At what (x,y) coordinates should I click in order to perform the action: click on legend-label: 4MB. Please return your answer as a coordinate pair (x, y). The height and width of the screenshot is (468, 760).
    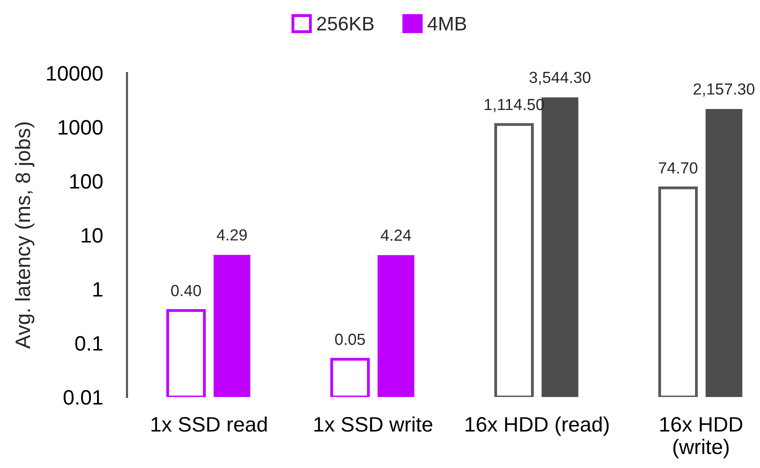
    Looking at the image, I should click on (447, 23).